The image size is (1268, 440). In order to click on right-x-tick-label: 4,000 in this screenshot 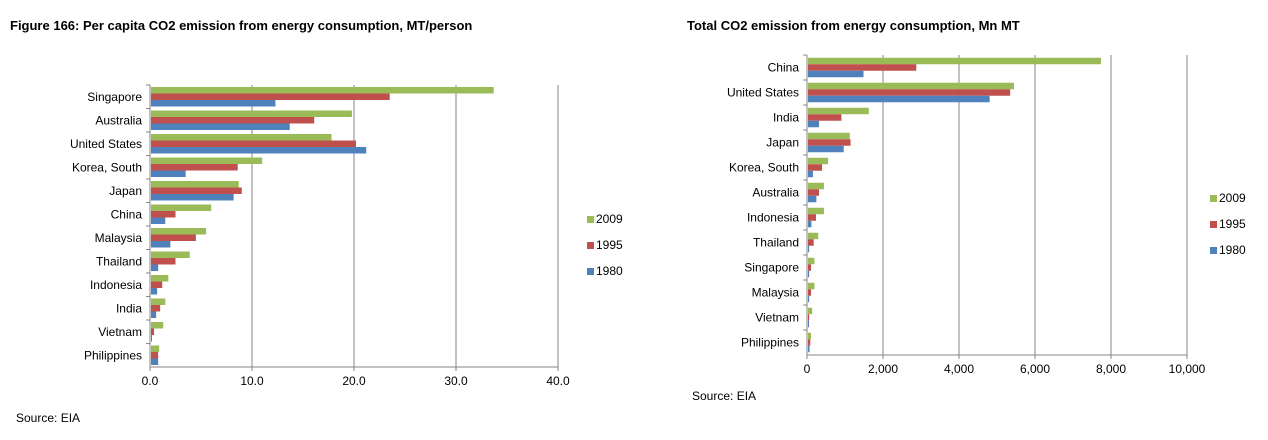, I will do `click(959, 369)`.